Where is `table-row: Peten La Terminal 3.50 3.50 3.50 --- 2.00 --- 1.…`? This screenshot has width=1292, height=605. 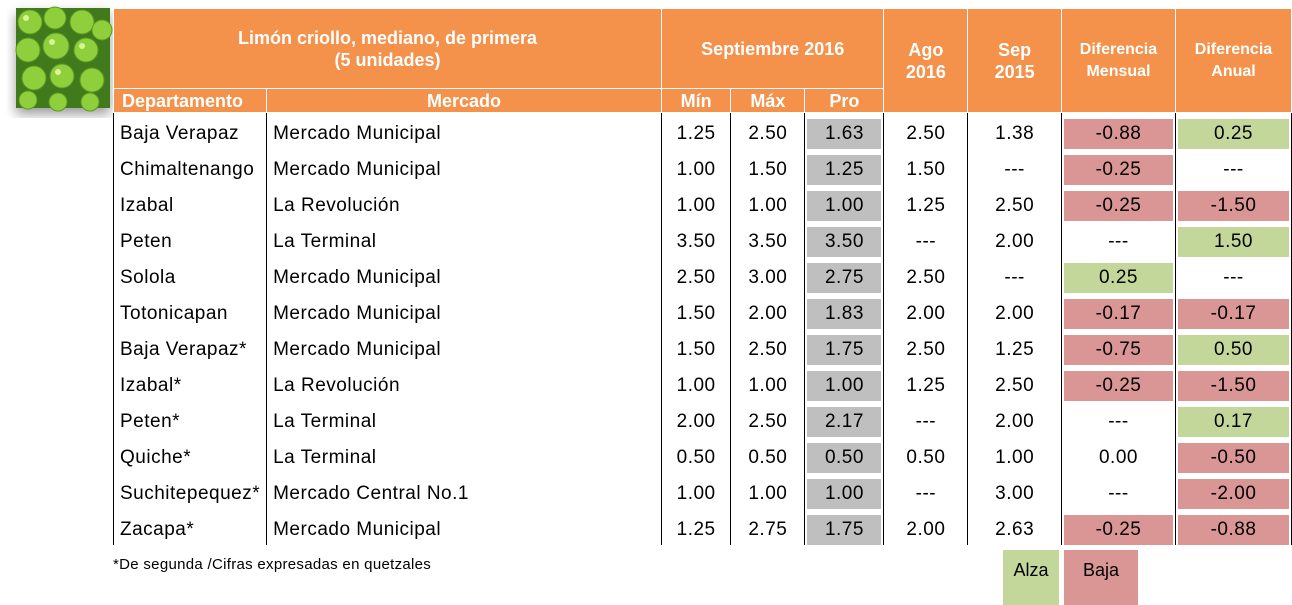 table-row: Peten La Terminal 3.50 3.50 3.50 --- 2.00 --- 1.… is located at coordinates (702, 239).